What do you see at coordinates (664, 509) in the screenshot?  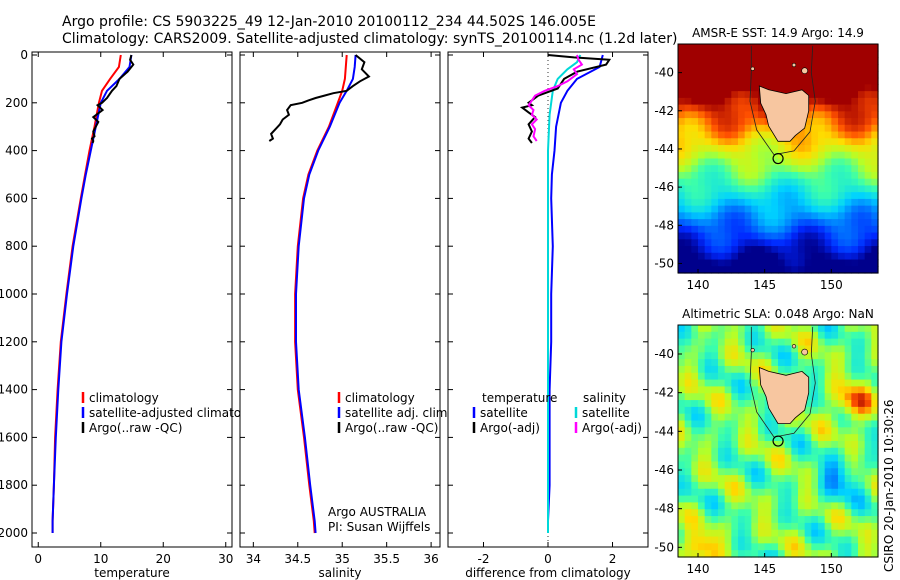 I see `sla-map-ytick-label: -48` at bounding box center [664, 509].